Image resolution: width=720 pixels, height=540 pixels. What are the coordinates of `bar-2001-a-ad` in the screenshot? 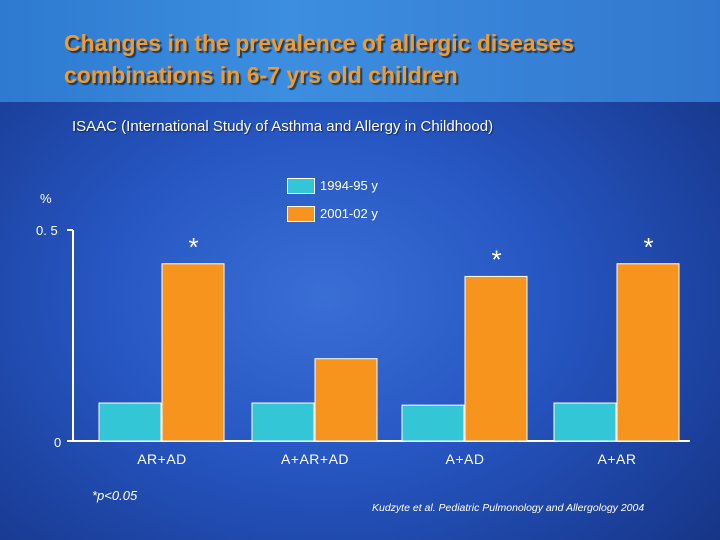 It's located at (496, 358).